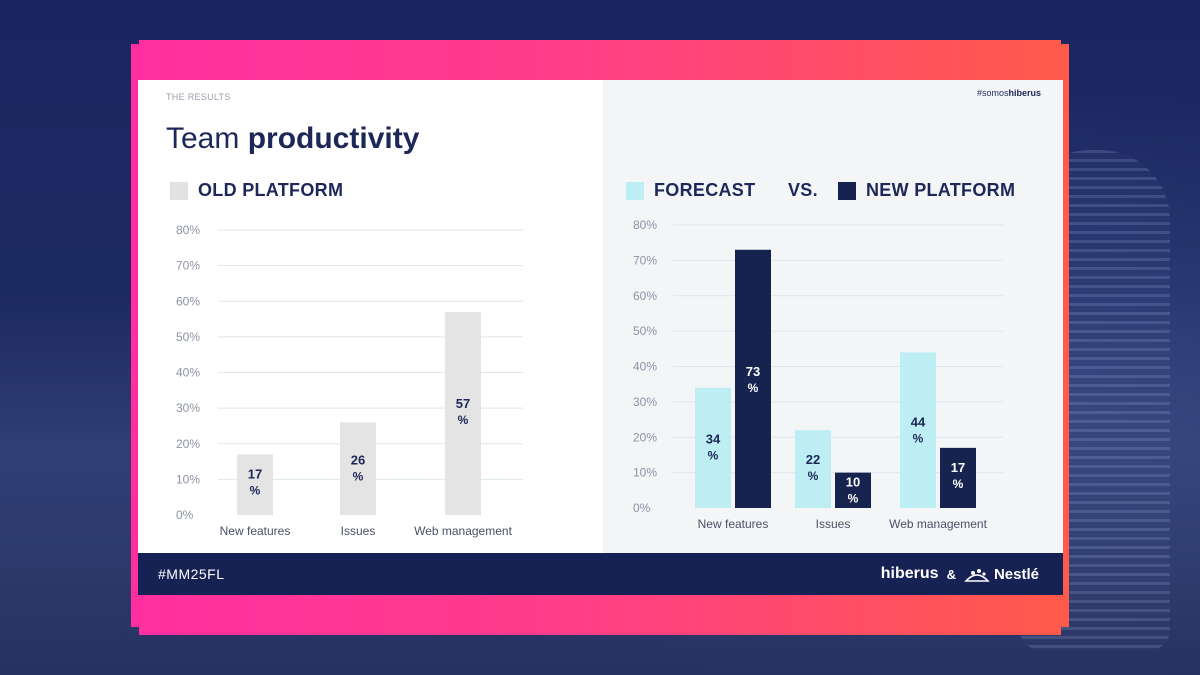 The width and height of the screenshot is (1200, 675). Describe the element at coordinates (853, 482) in the screenshot. I see `data-label-value: 10` at that location.